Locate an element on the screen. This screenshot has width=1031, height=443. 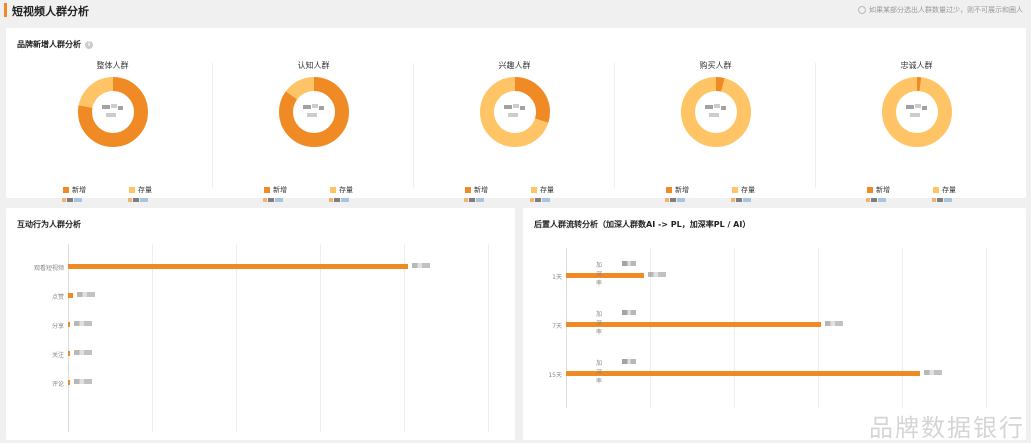
segment-title: 忠诚人群 is located at coordinates (916, 65).